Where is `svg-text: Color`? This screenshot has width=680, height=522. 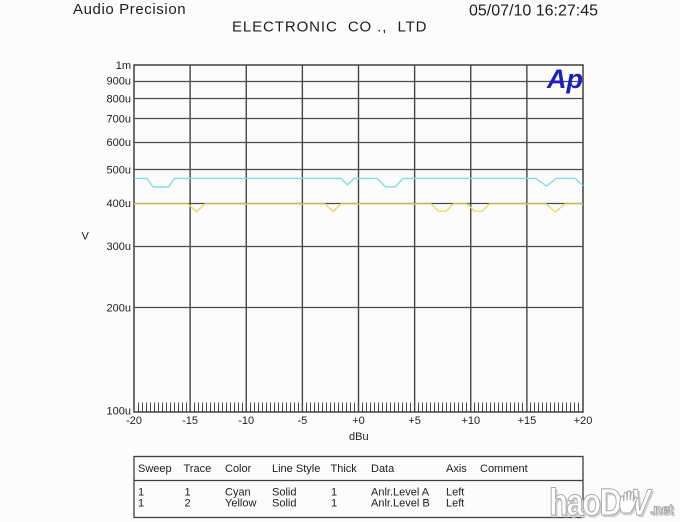 svg-text: Color is located at coordinates (238, 469).